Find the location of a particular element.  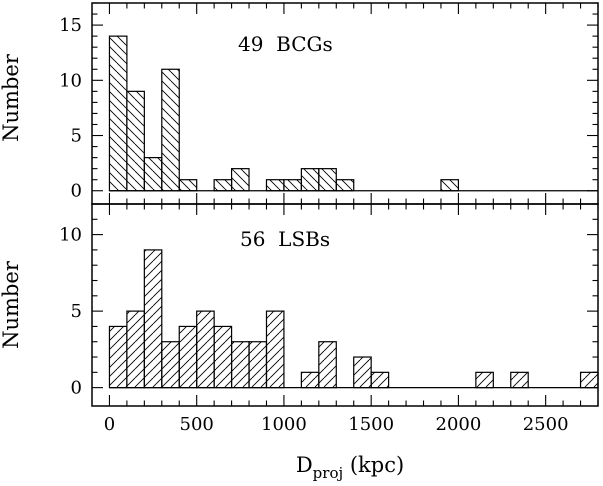

x-tick-label: 1000 is located at coordinates (284, 424).